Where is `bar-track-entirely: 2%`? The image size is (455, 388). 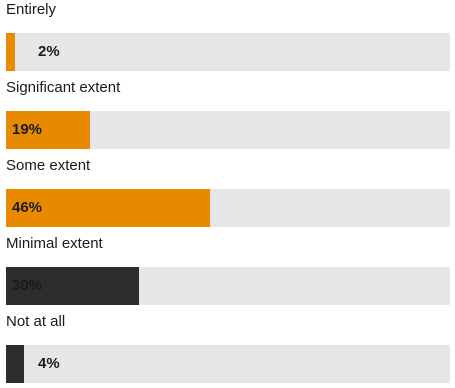 bar-track-entirely: 2% is located at coordinates (228, 52).